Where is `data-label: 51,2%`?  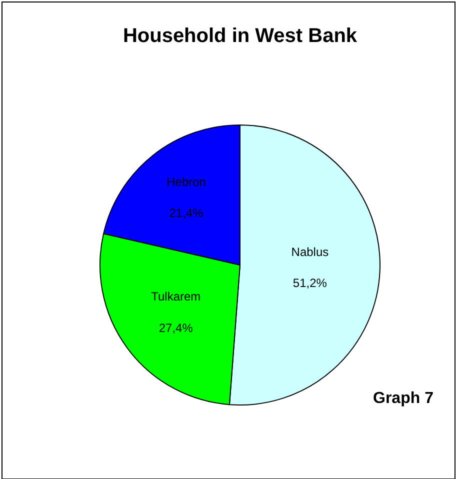 data-label: 51,2% is located at coordinates (310, 283).